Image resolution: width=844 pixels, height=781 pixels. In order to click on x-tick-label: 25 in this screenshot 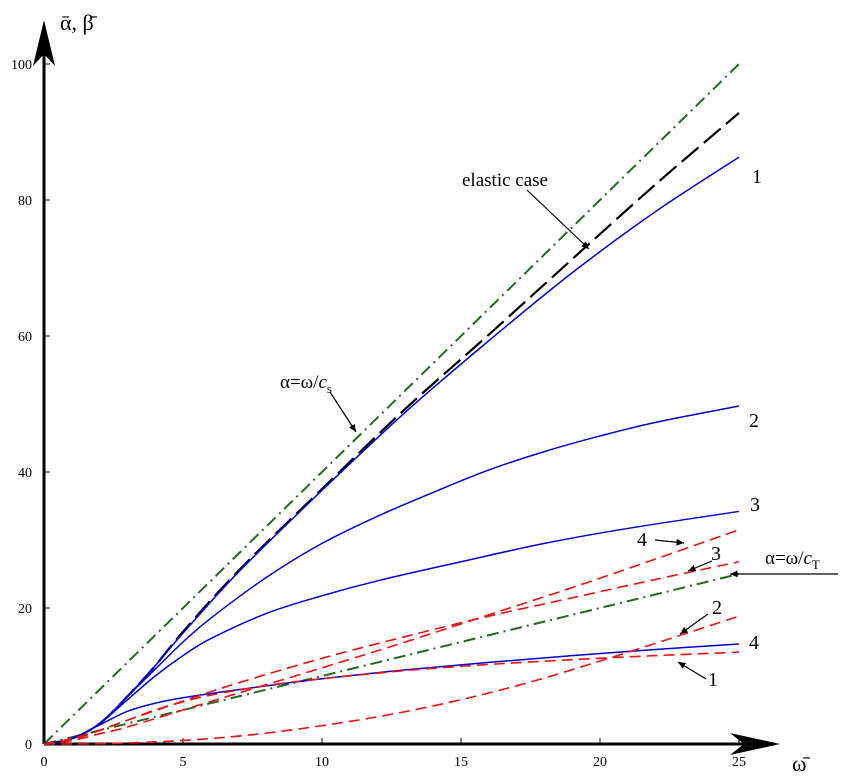, I will do `click(739, 762)`.